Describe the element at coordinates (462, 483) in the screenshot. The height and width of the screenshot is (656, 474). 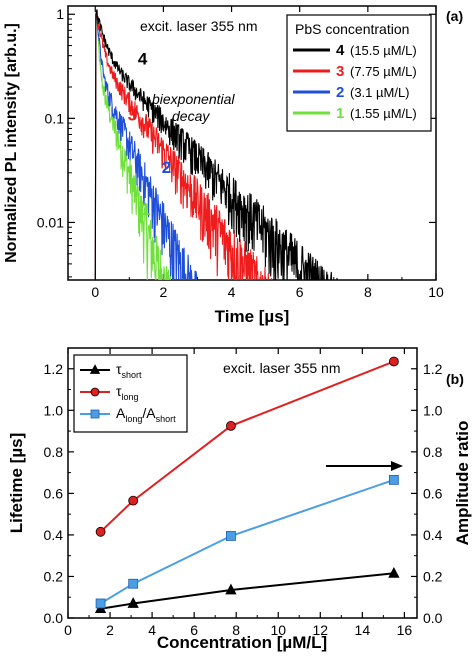
I see `panel-b-right-y-axis-label: Amplitude ratio` at that location.